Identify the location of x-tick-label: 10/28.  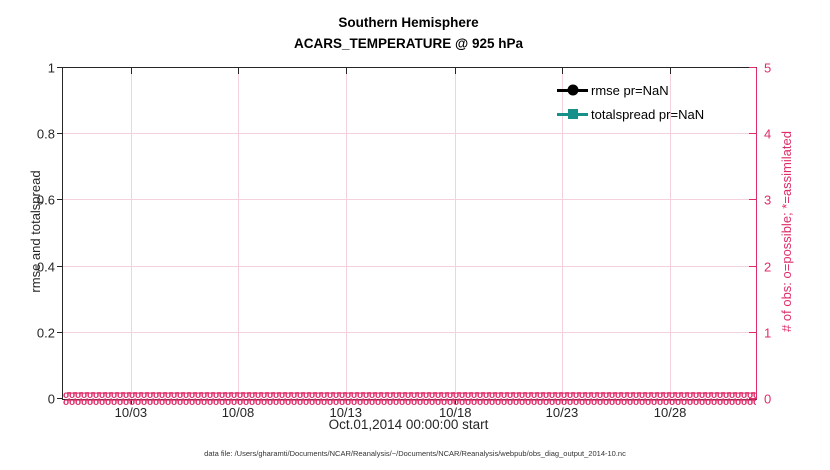
(670, 412).